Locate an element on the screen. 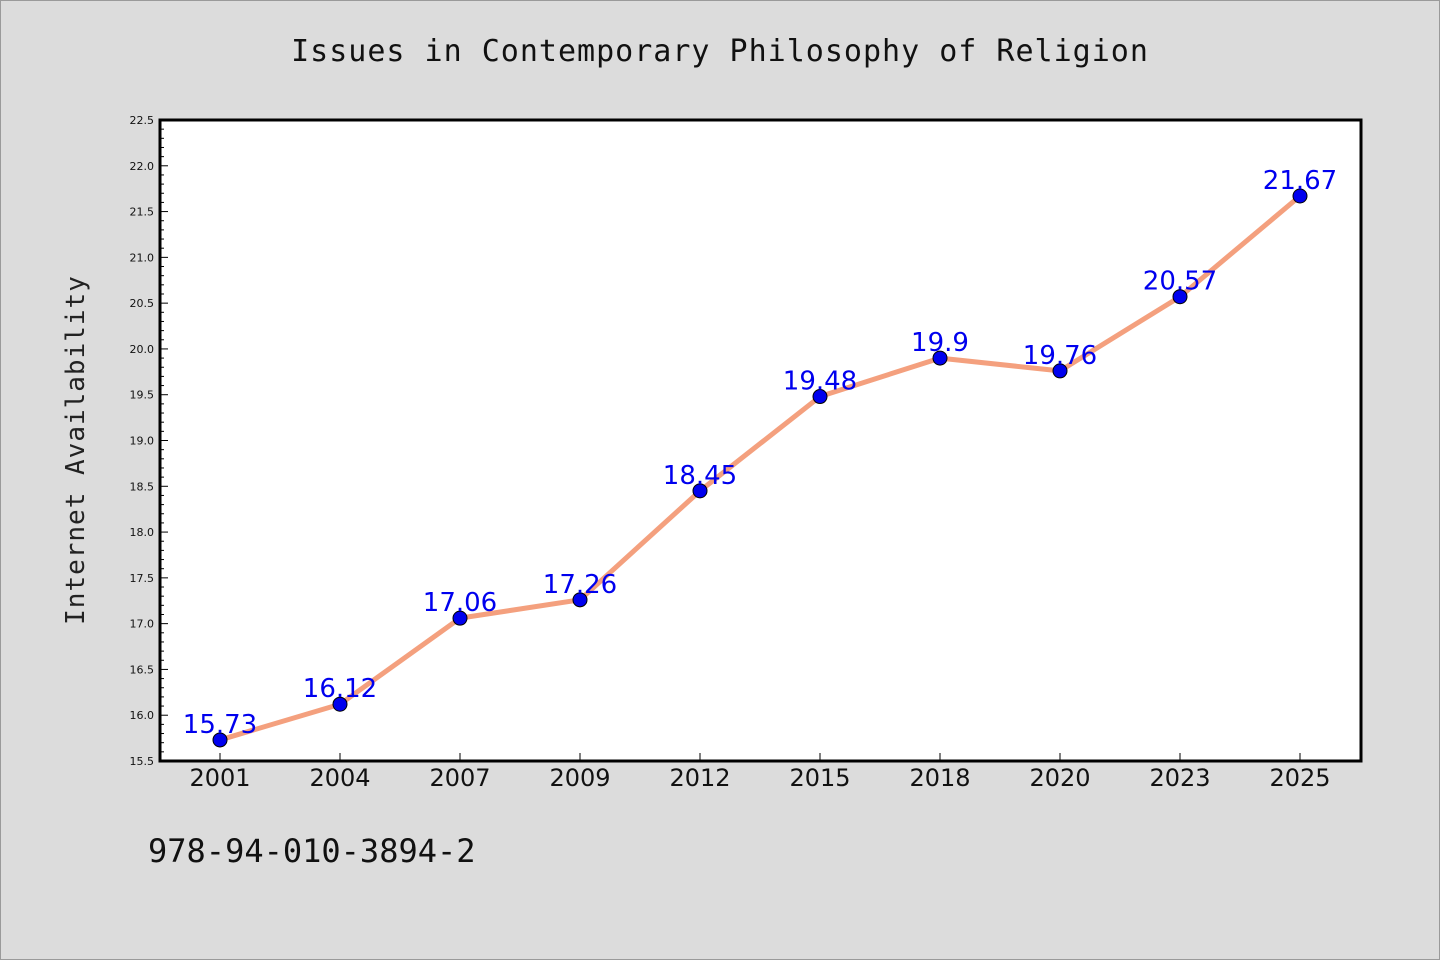  x-tick-label: 2015 is located at coordinates (819, 778).